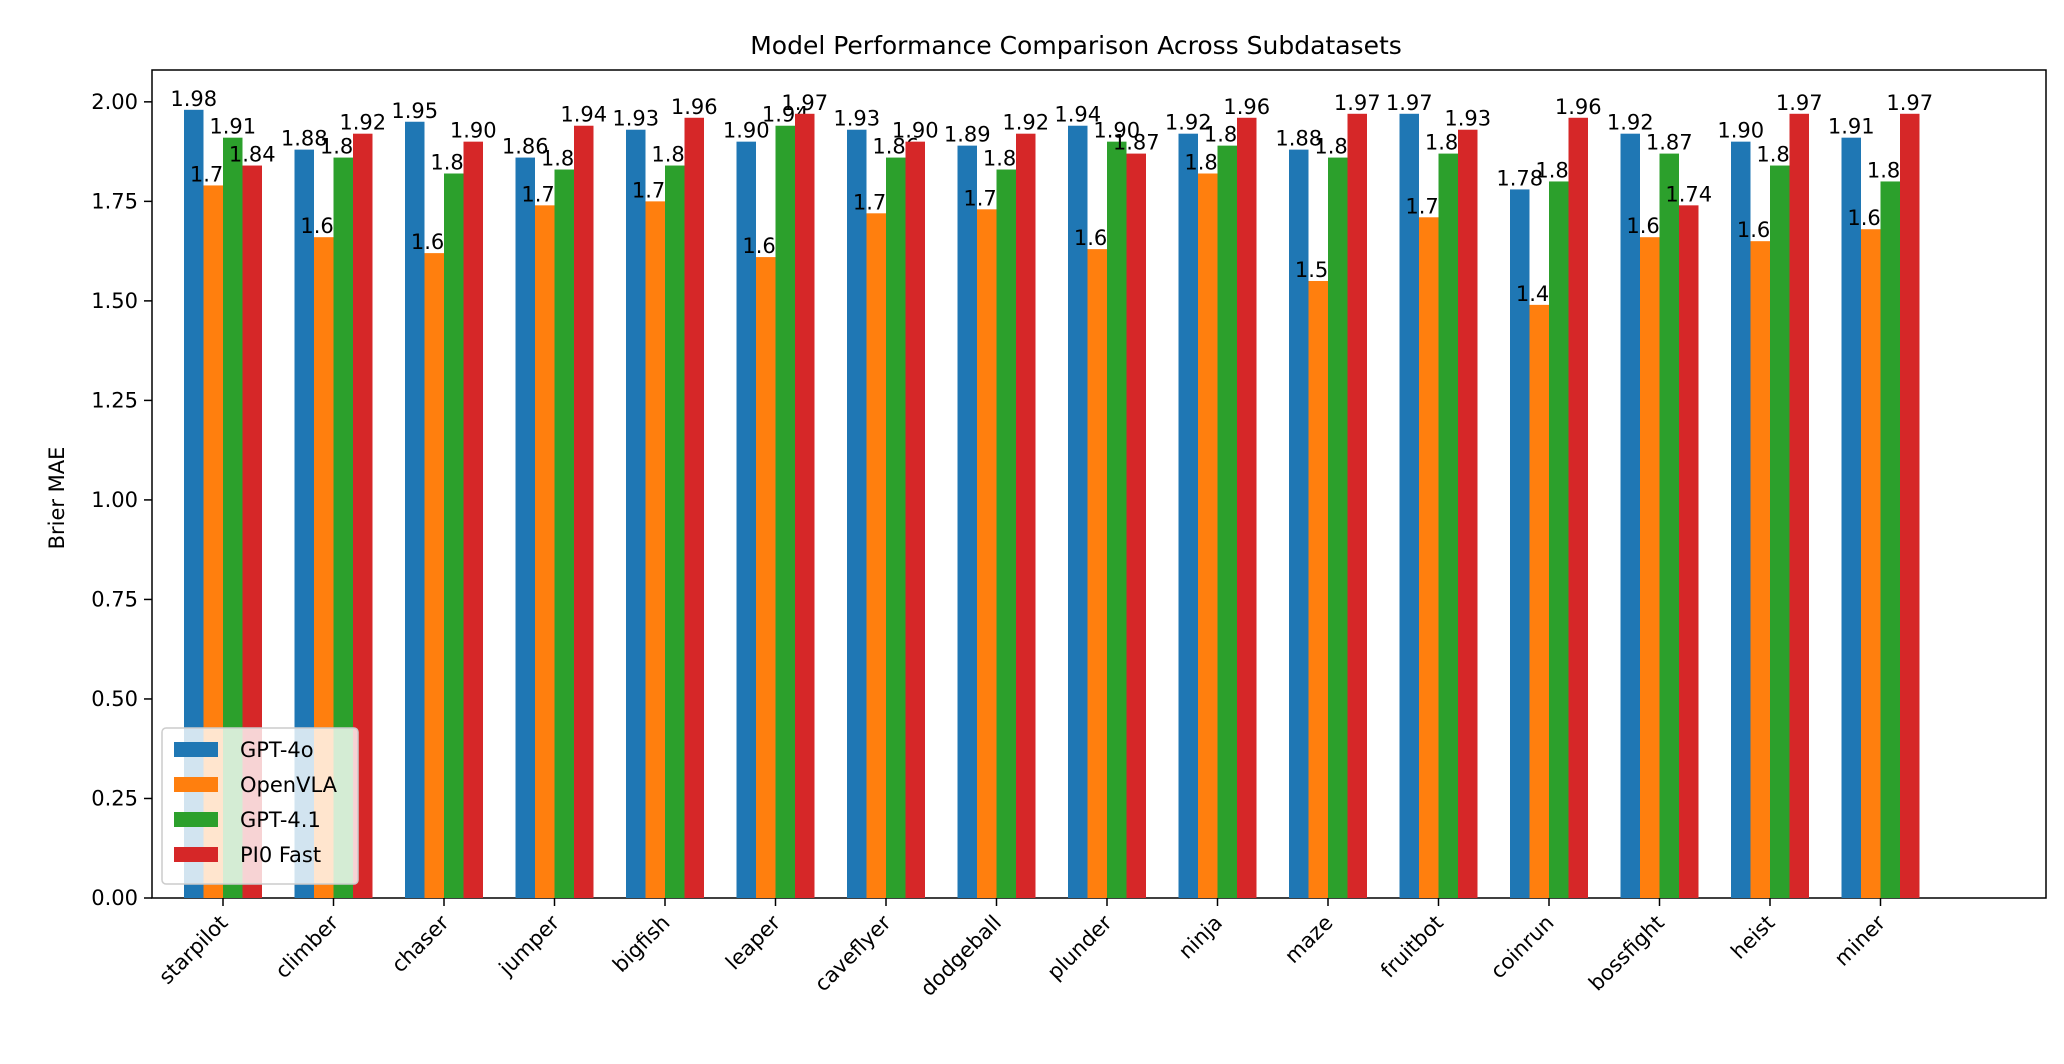 This screenshot has height=1064, width=2064. I want to click on bar-gpt-4o-chaser, so click(415, 509).